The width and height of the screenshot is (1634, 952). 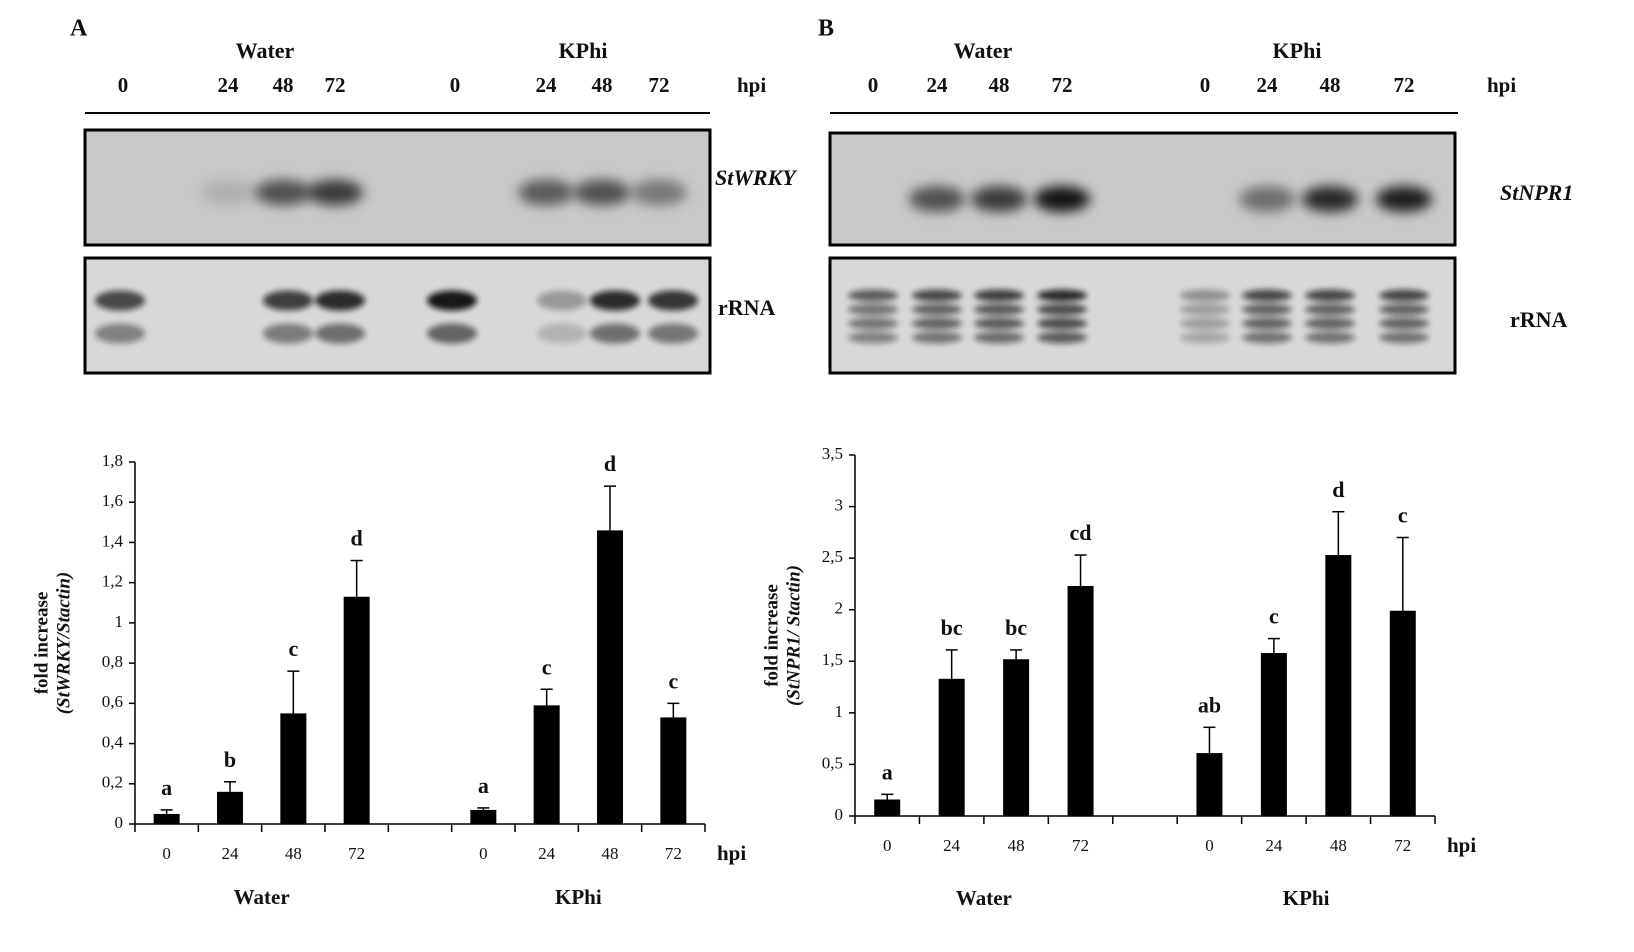 What do you see at coordinates (112, 460) in the screenshot?
I see `y-tick-label: 1,8` at bounding box center [112, 460].